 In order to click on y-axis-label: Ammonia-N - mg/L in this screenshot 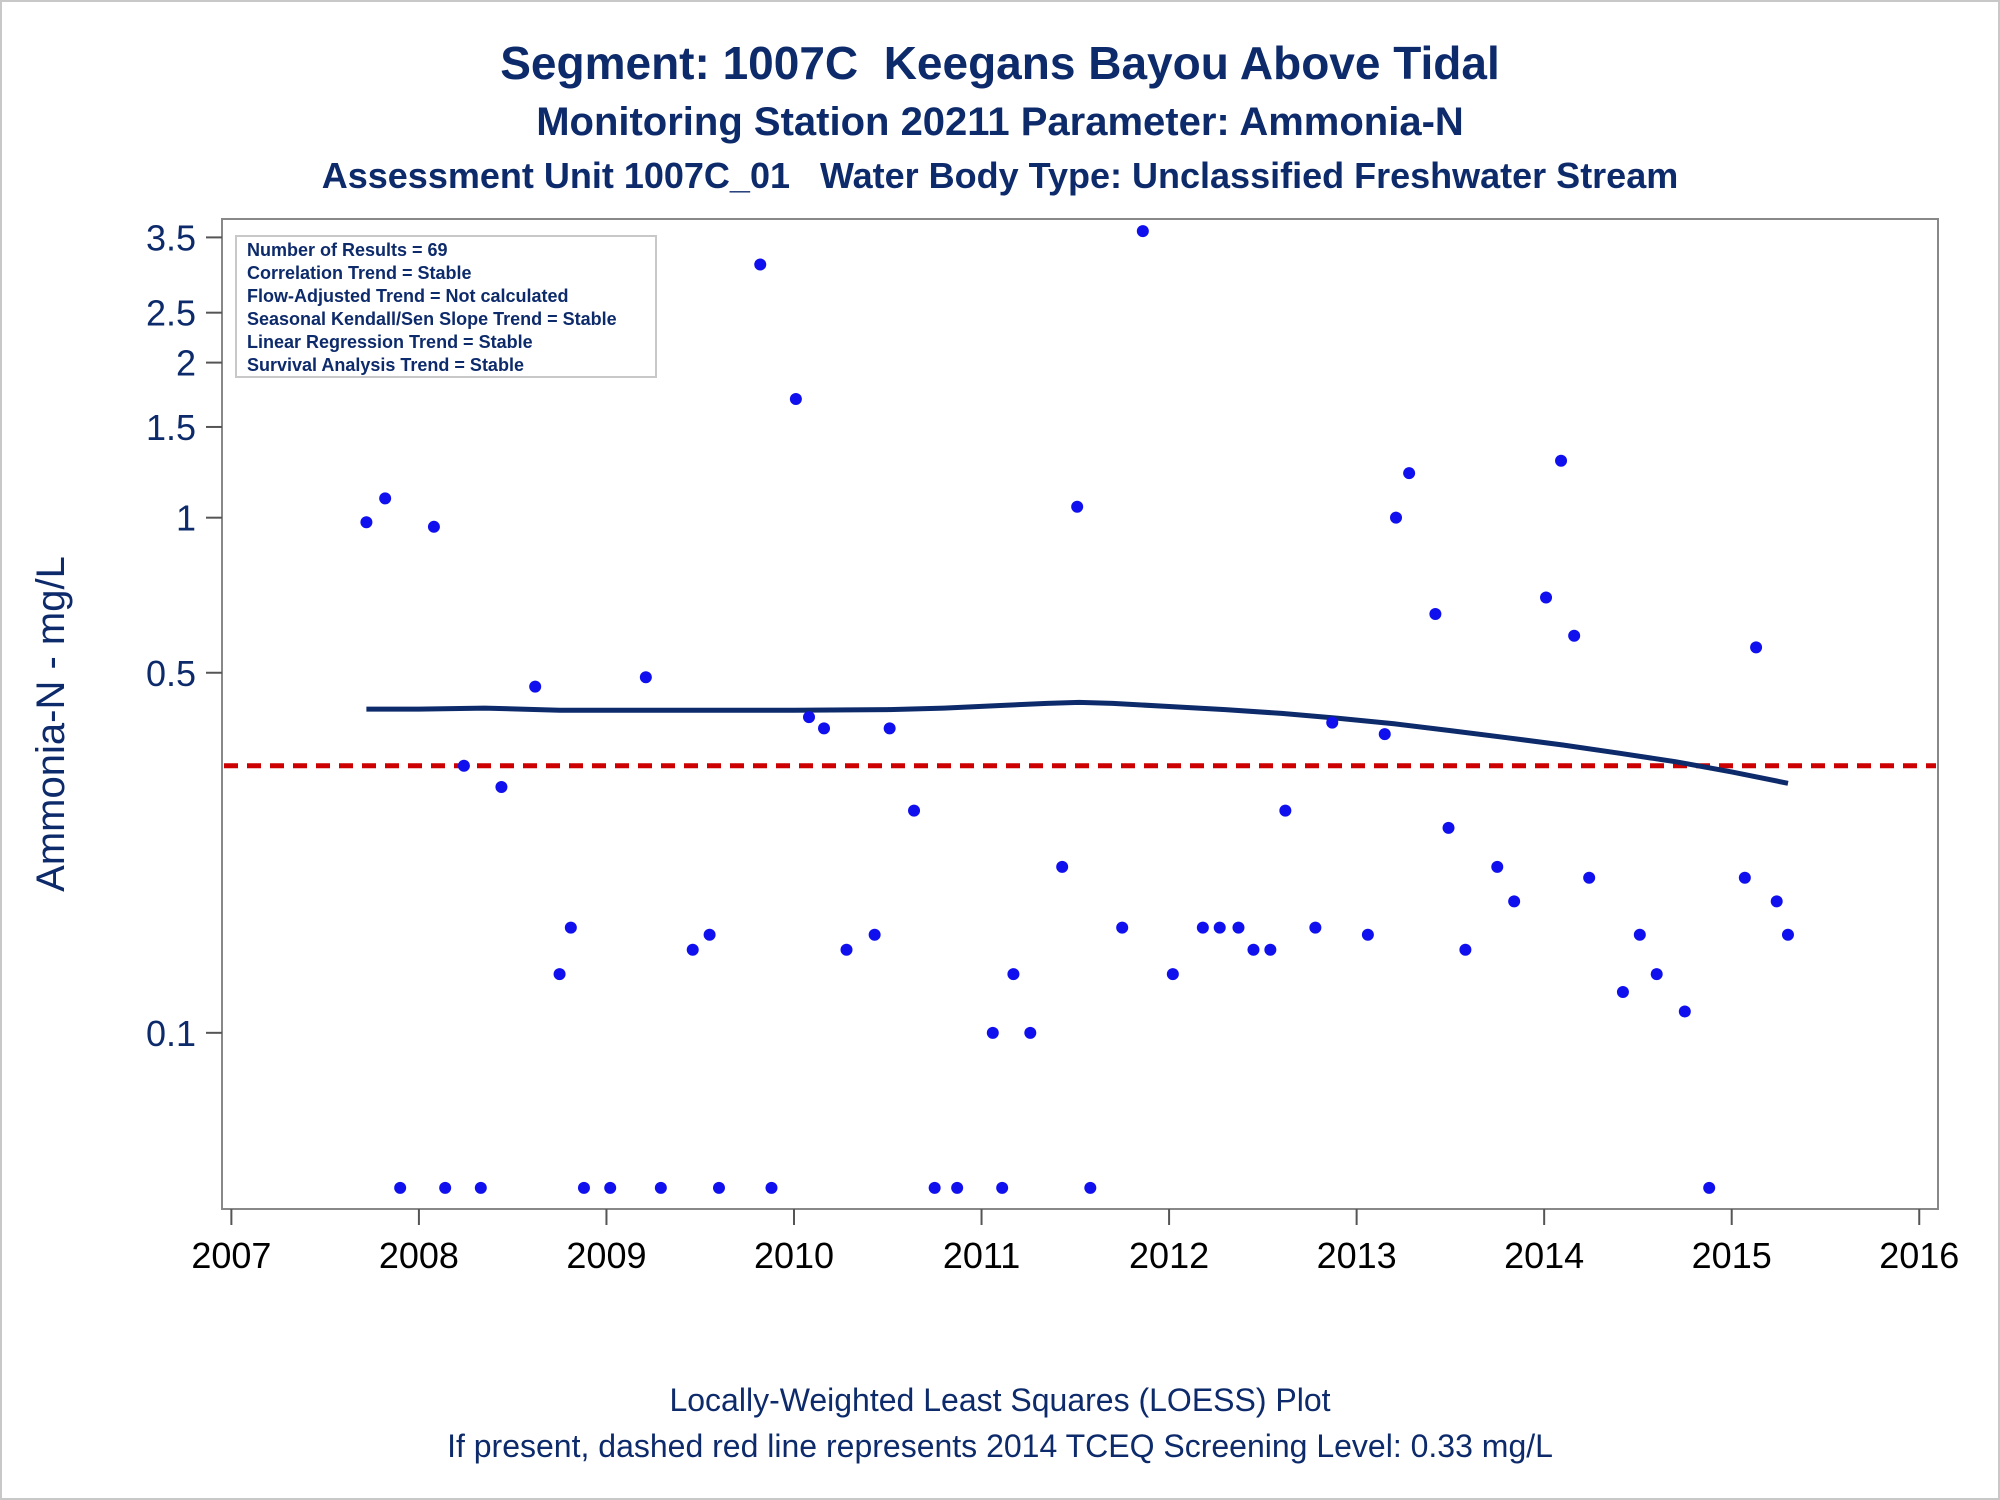, I will do `click(51, 724)`.